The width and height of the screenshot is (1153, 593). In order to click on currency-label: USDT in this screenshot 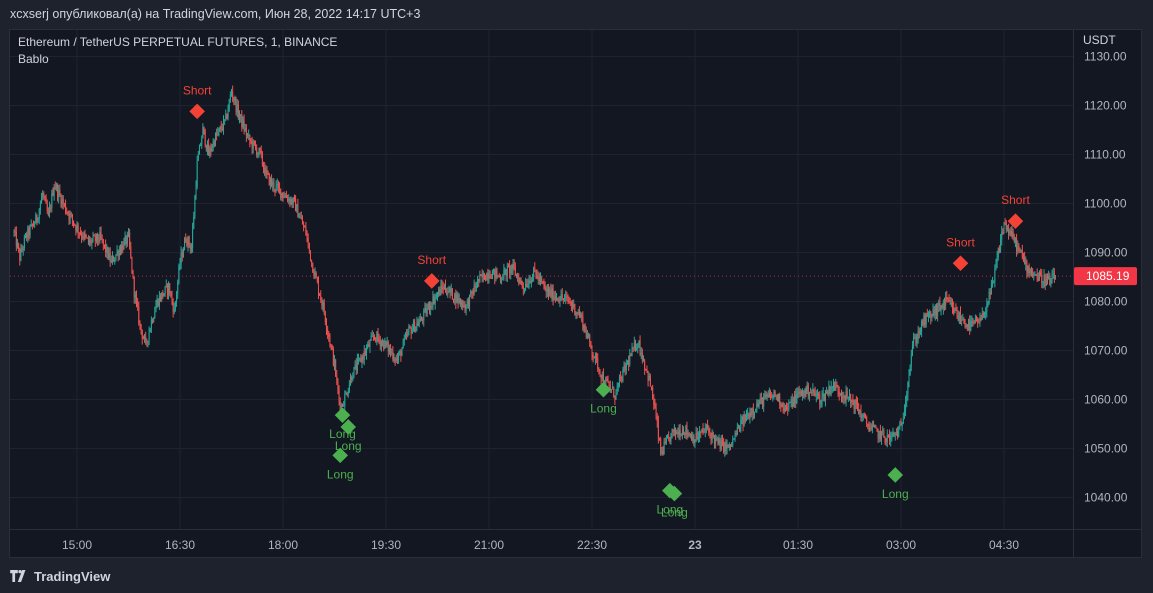, I will do `click(1099, 40)`.